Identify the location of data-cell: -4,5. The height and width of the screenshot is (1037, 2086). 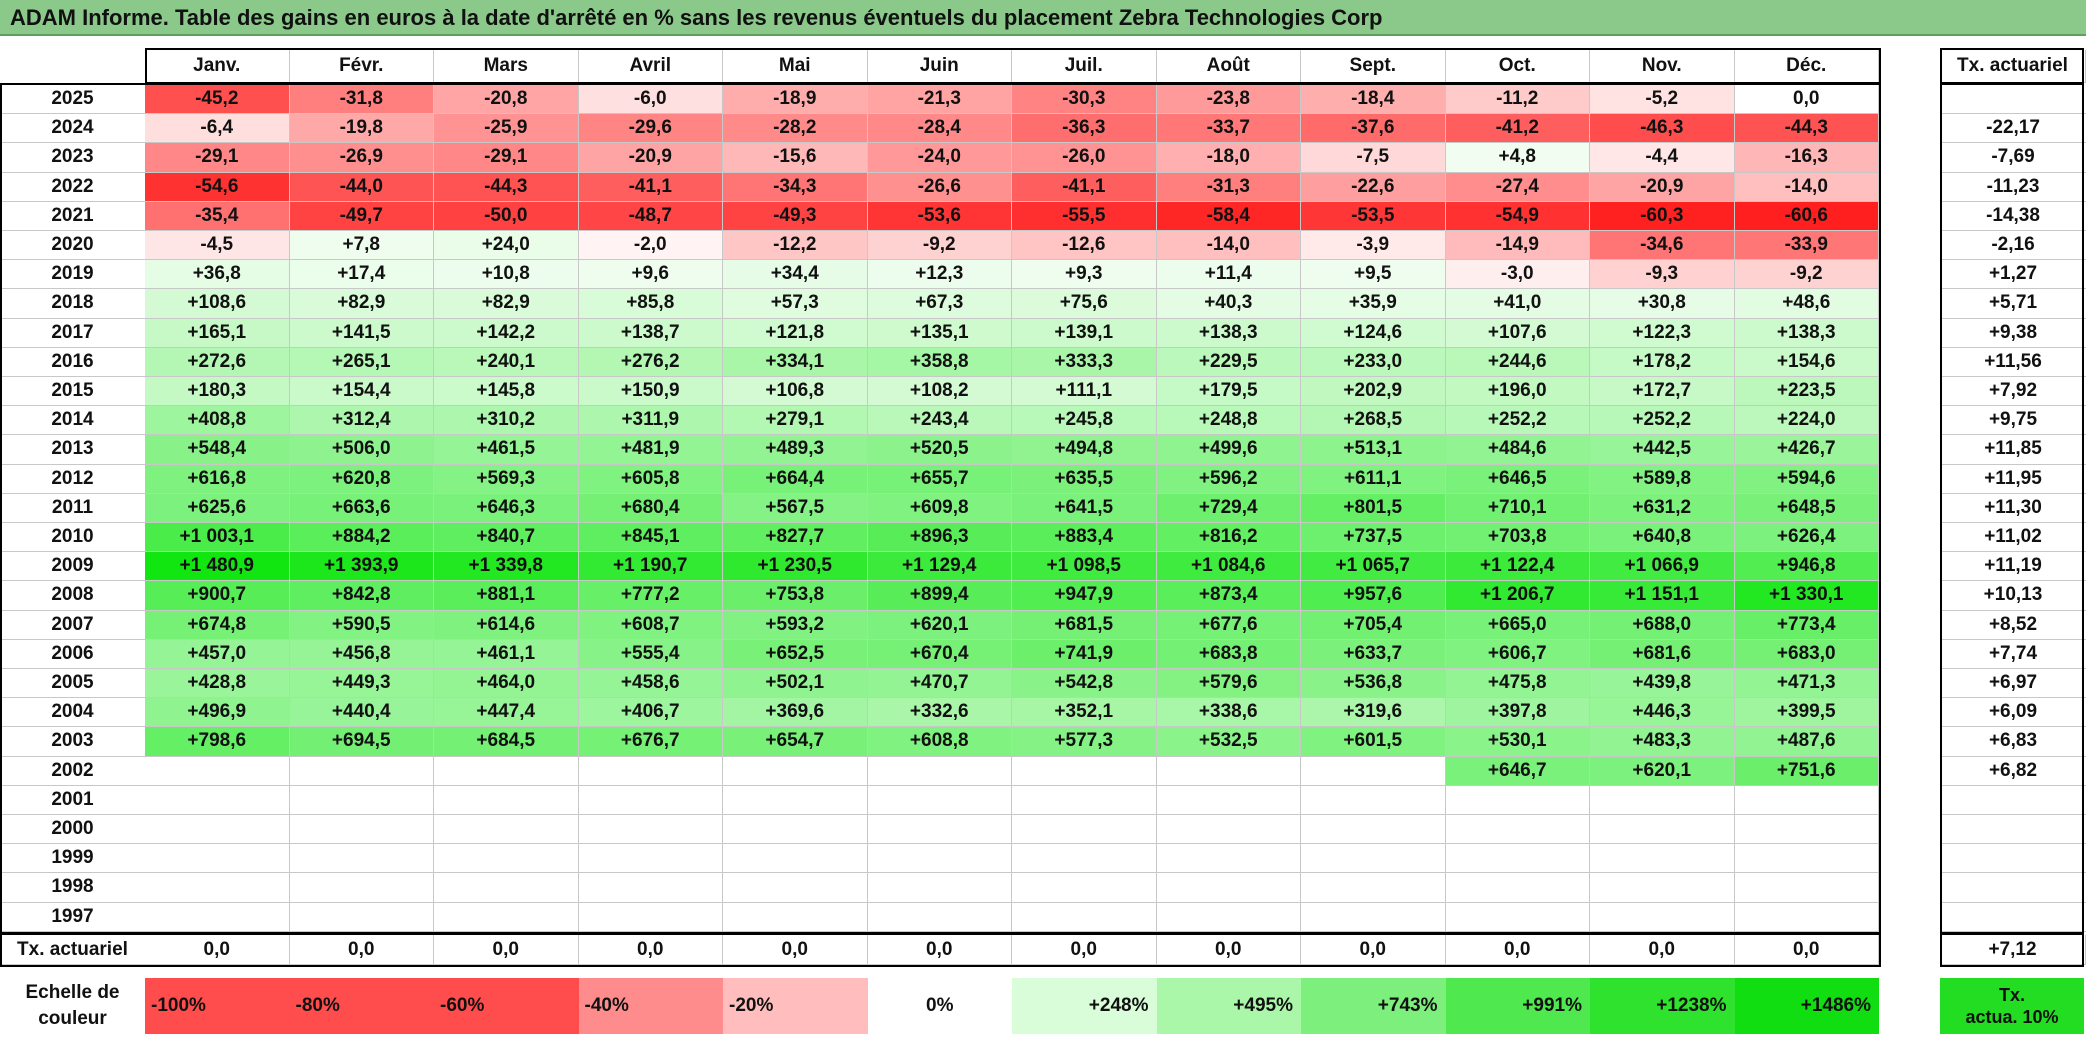
(217, 246).